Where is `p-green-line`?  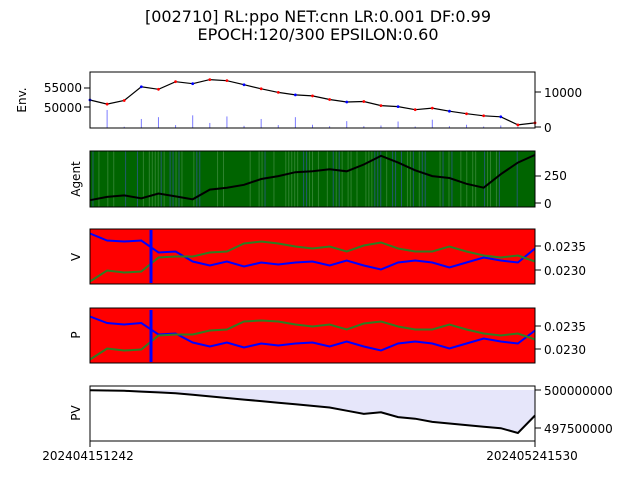 p-green-line is located at coordinates (312, 340).